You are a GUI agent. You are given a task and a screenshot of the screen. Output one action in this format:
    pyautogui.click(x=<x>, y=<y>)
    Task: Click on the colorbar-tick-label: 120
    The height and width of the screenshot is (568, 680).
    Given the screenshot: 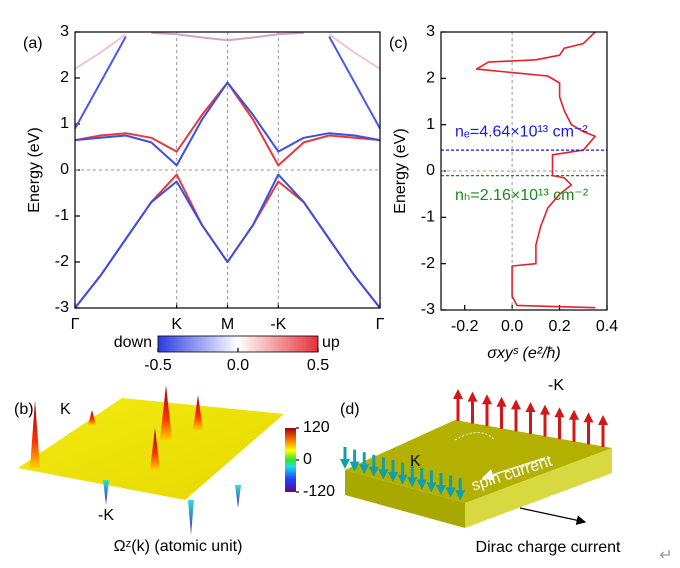 What is the action you would take?
    pyautogui.click(x=316, y=427)
    